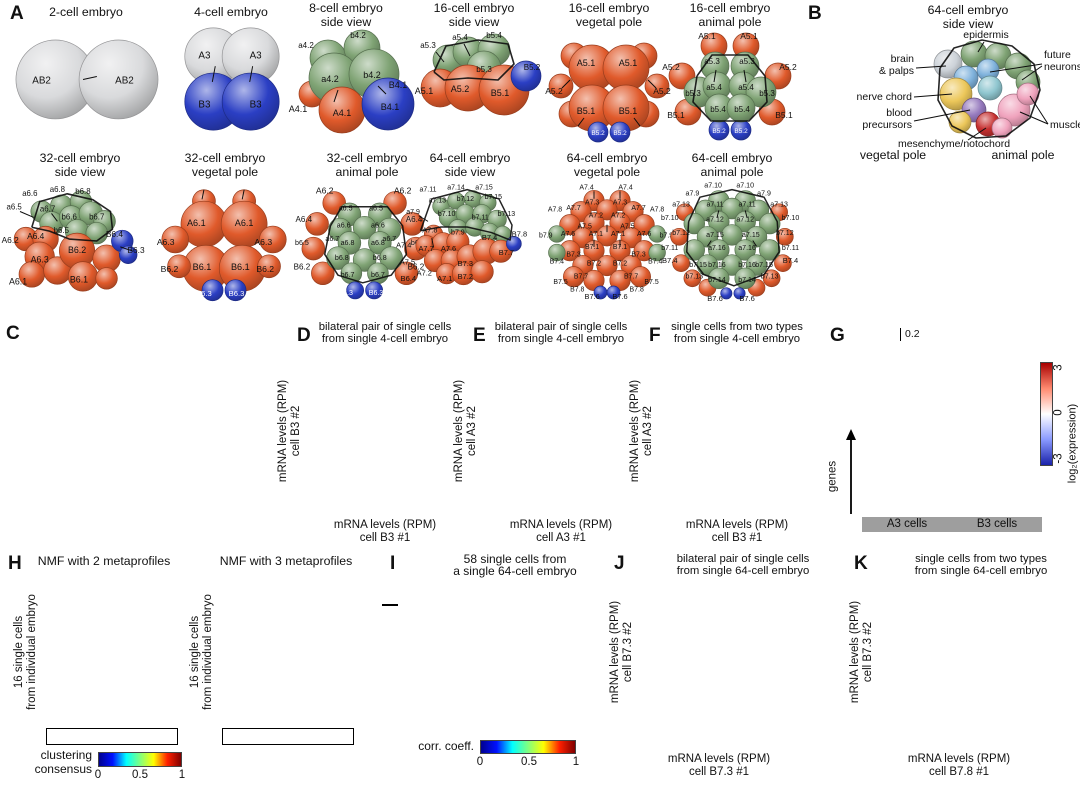 The width and height of the screenshot is (1080, 788). Describe the element at coordinates (424, 91) in the screenshot. I see `cell-label: A5.1` at that location.